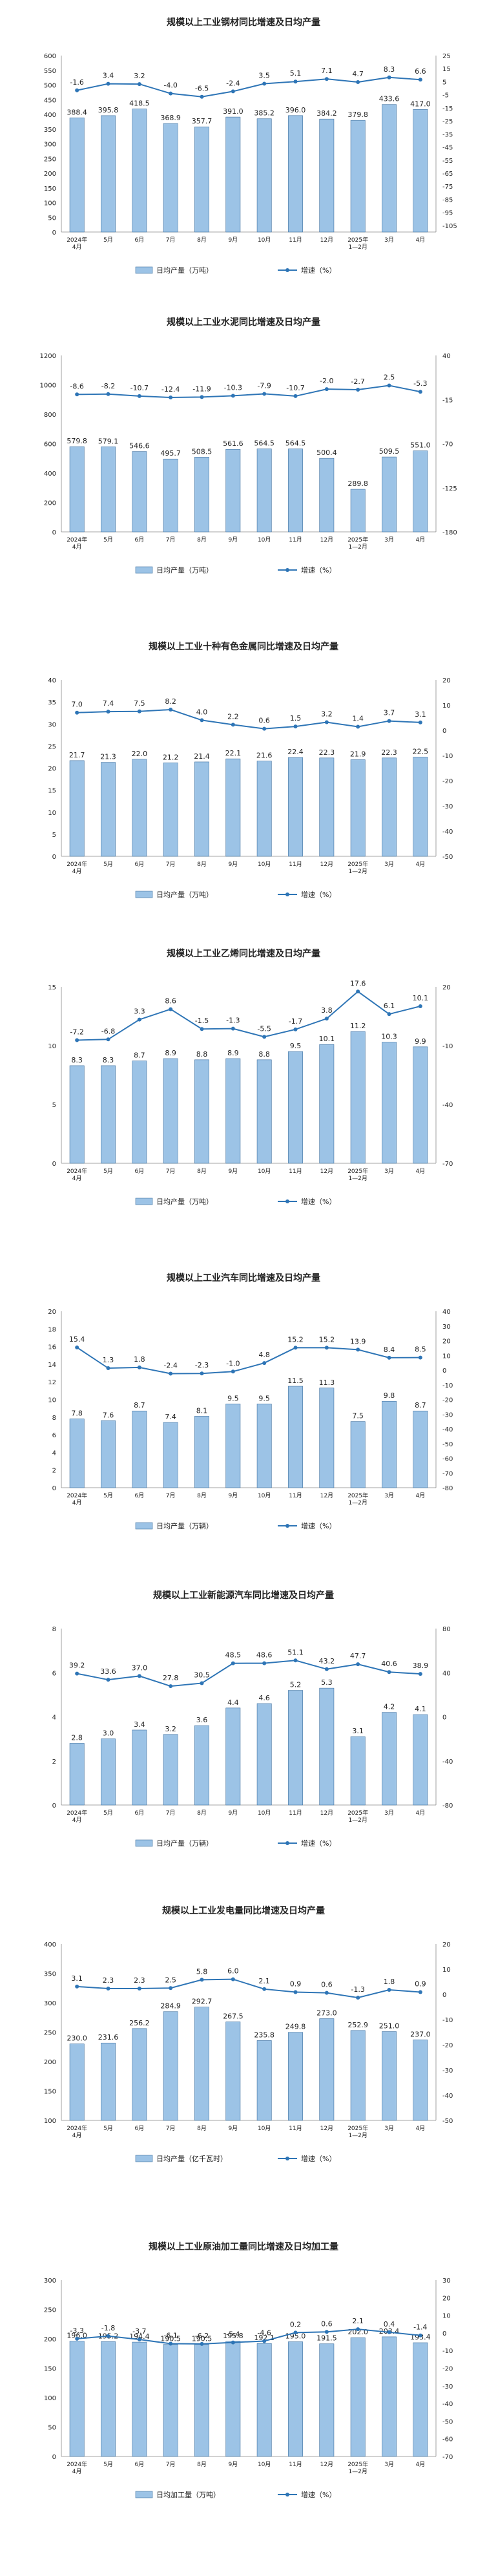  Describe the element at coordinates (389, 2026) in the screenshot. I see `bar-value-label: 251.0` at that location.